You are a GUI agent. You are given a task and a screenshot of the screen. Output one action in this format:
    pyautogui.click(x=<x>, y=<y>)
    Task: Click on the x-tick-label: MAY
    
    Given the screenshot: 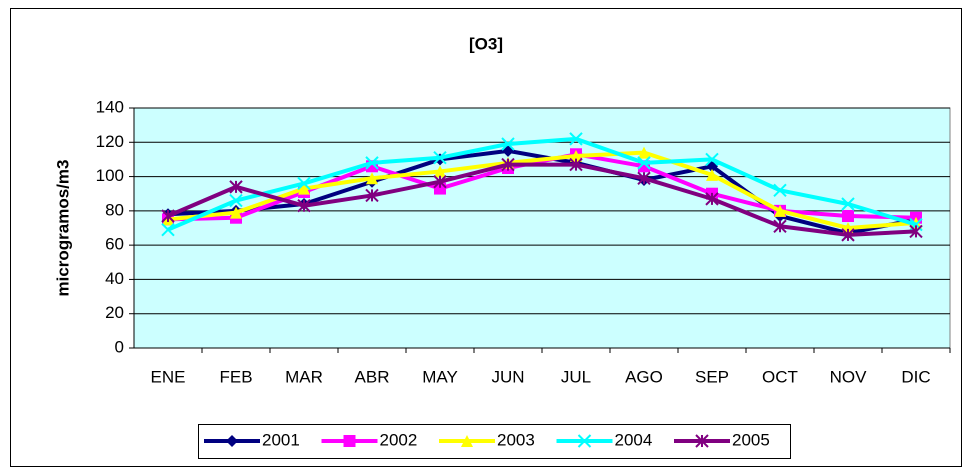 What is the action you would take?
    pyautogui.click(x=440, y=376)
    